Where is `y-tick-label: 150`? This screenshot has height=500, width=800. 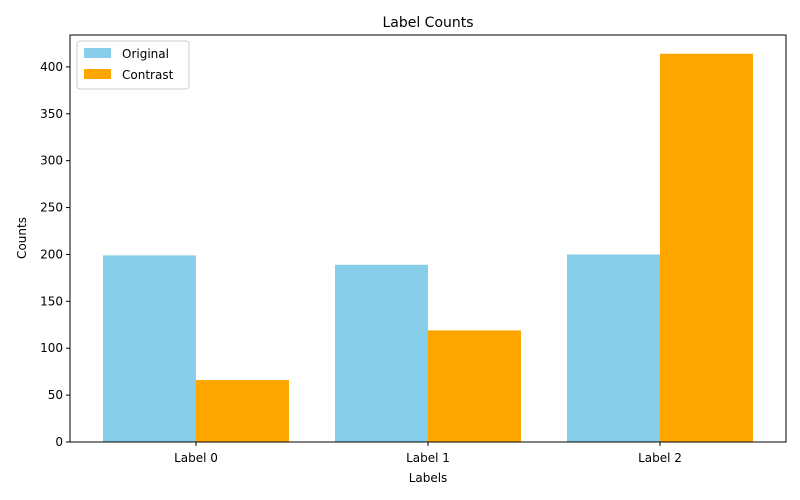
y-tick-label: 150 is located at coordinates (51, 301).